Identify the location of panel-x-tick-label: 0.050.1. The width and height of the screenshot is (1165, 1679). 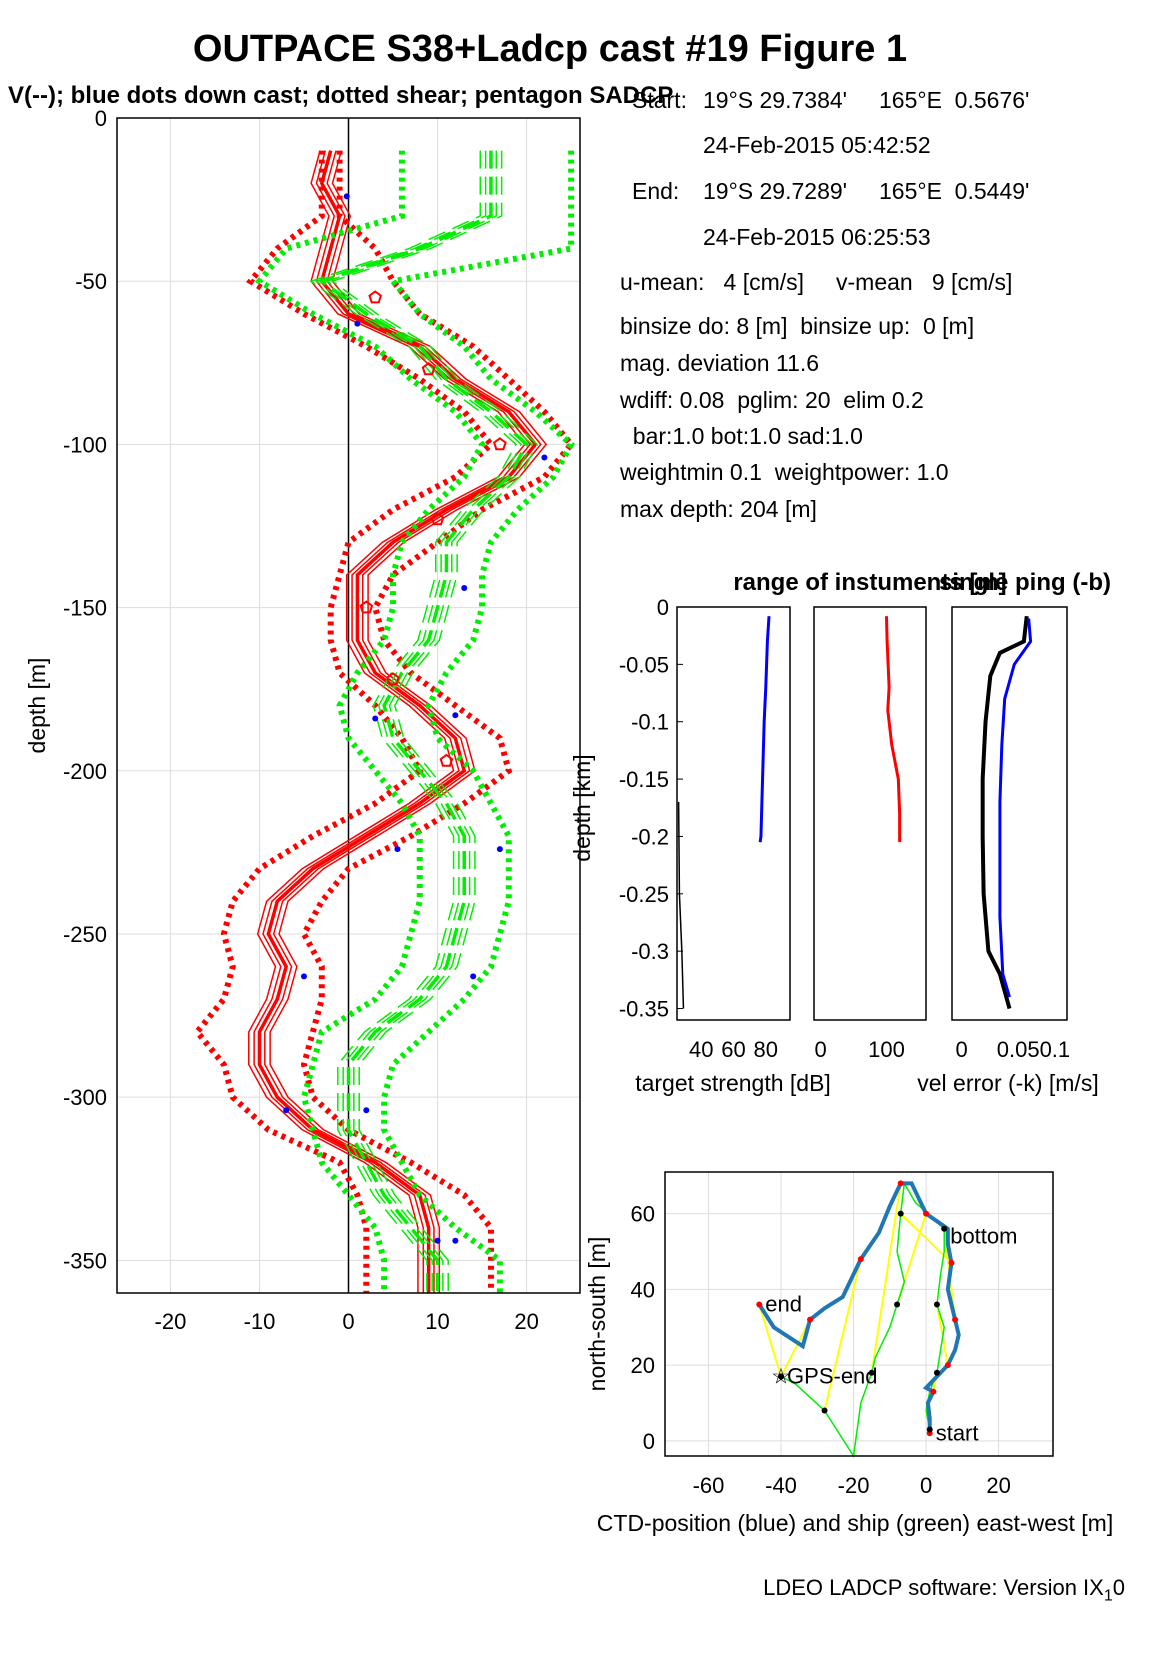
(1033, 1049).